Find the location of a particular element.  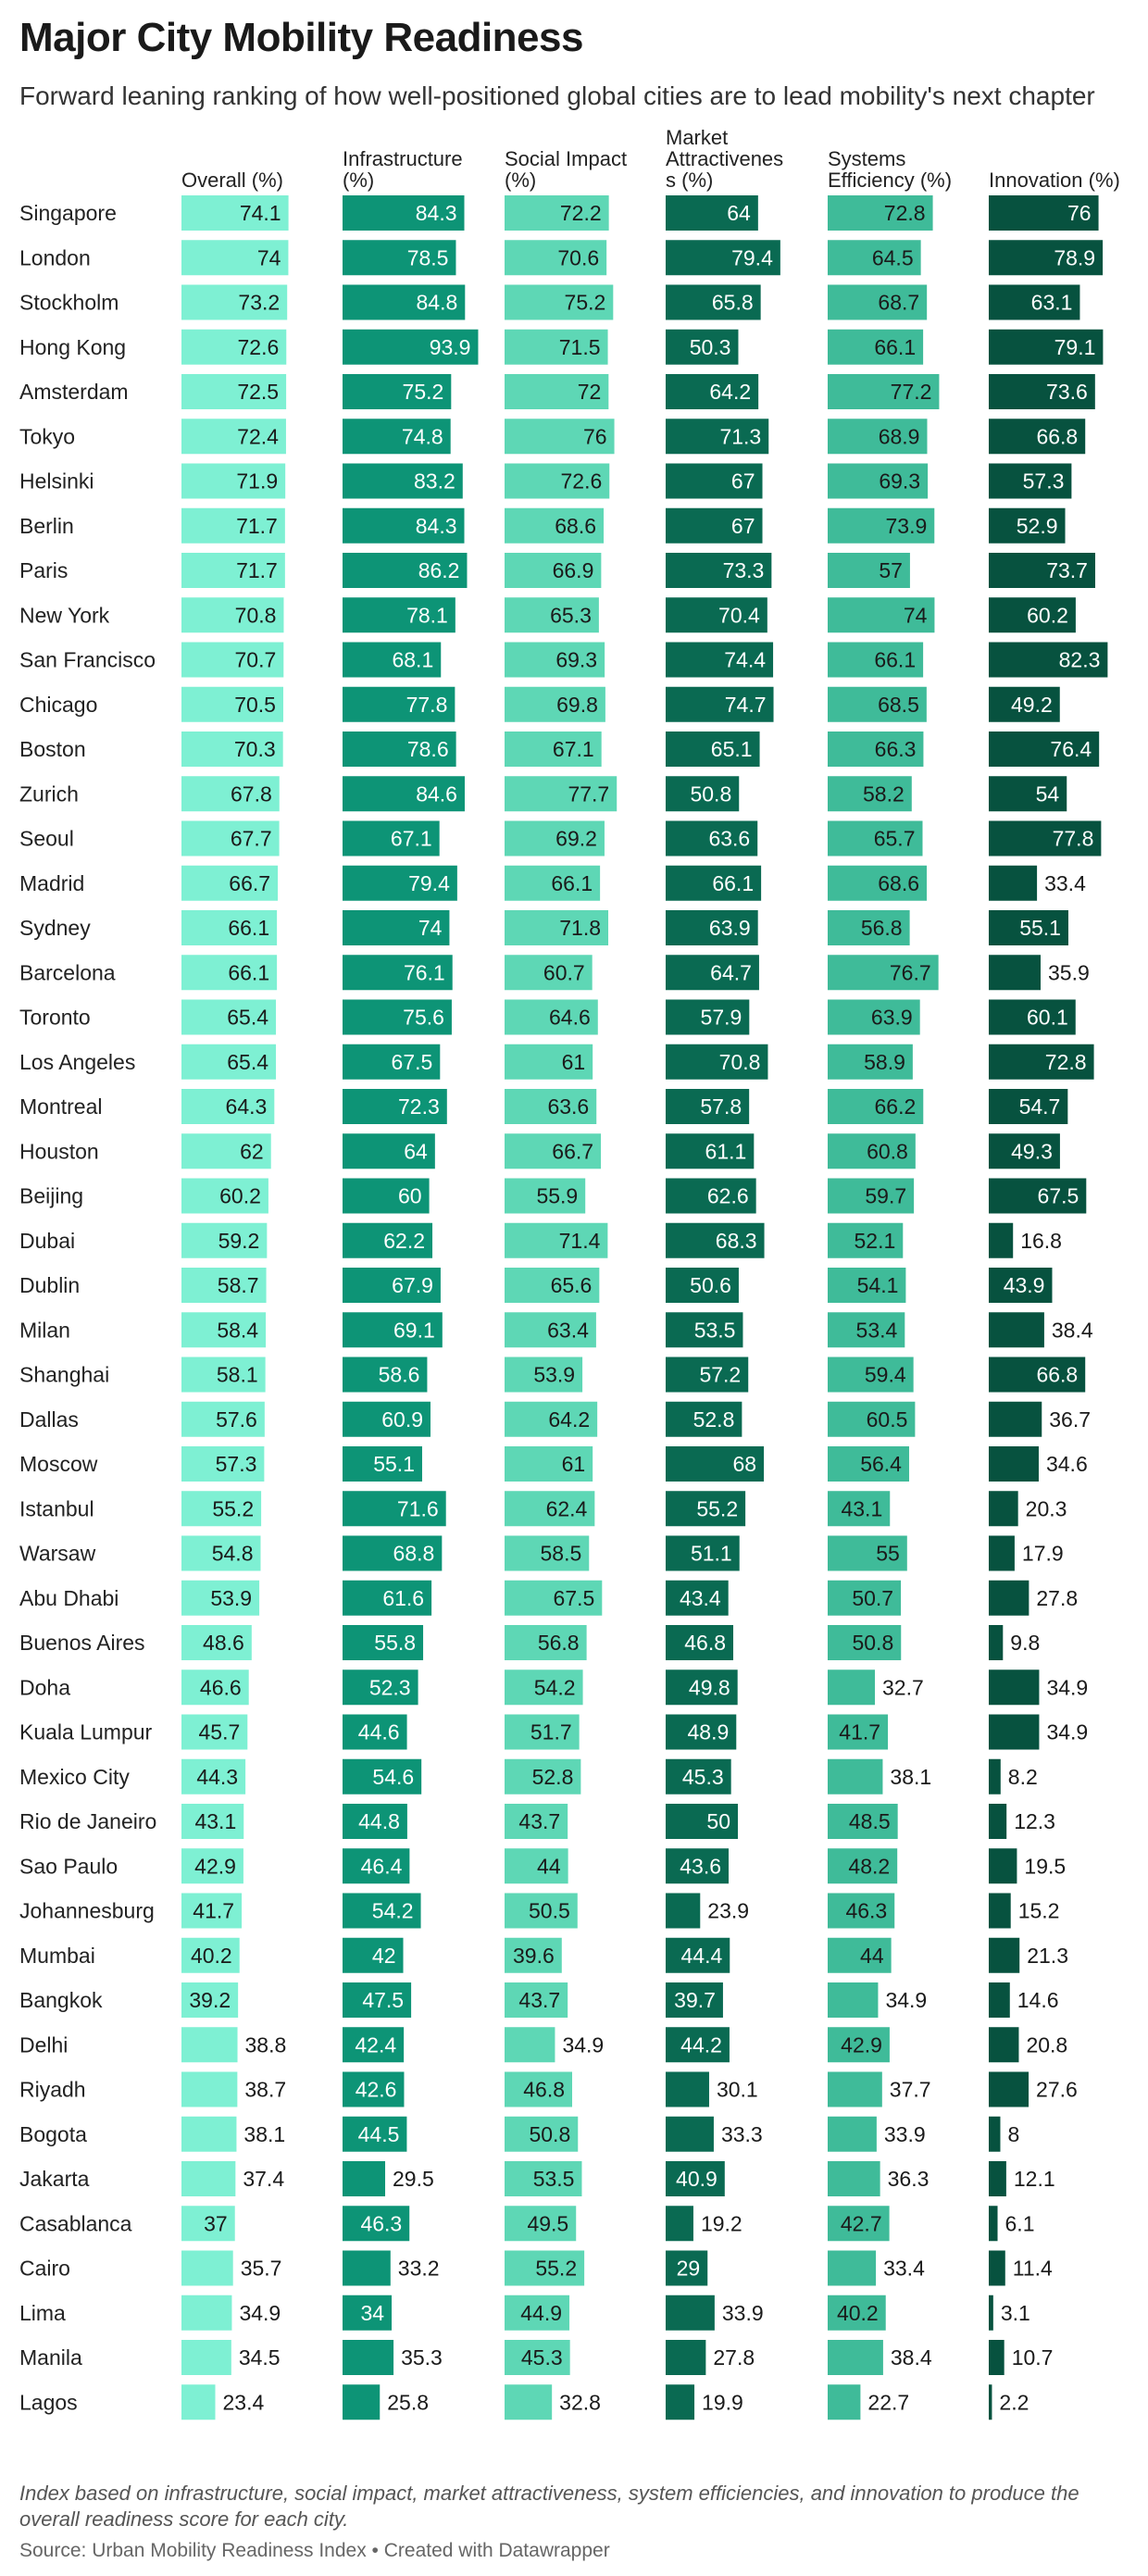

table-row-paris: Paris 71.7 86.2 66.9 73.3 57 73.7 is located at coordinates (557, 570).